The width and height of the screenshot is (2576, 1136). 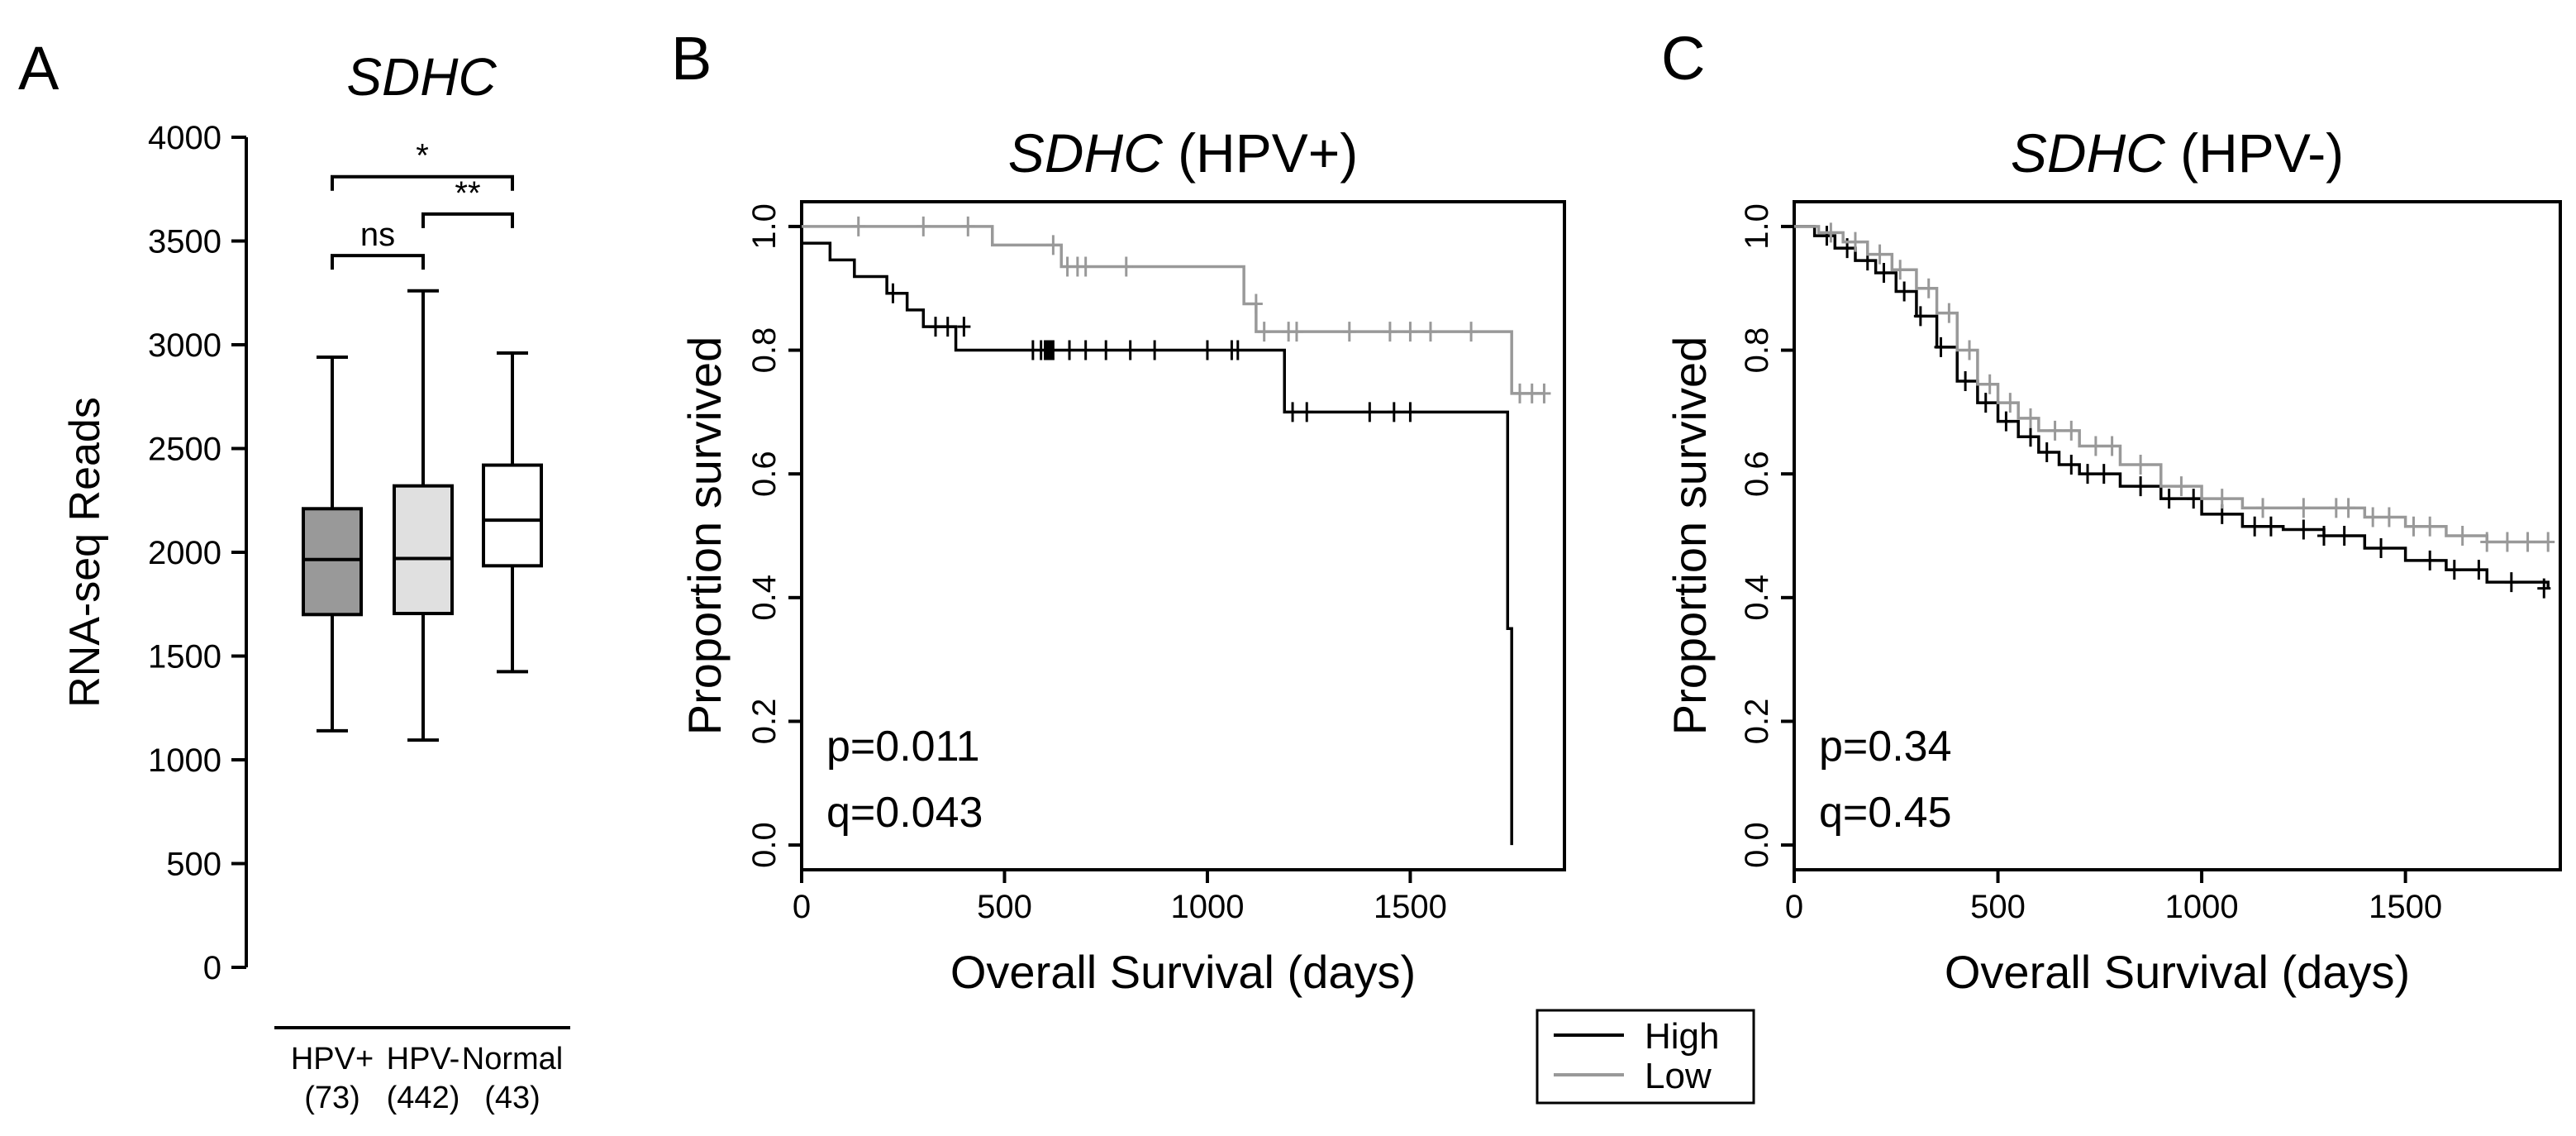 I want to click on significance-label: **, so click(x=468, y=193).